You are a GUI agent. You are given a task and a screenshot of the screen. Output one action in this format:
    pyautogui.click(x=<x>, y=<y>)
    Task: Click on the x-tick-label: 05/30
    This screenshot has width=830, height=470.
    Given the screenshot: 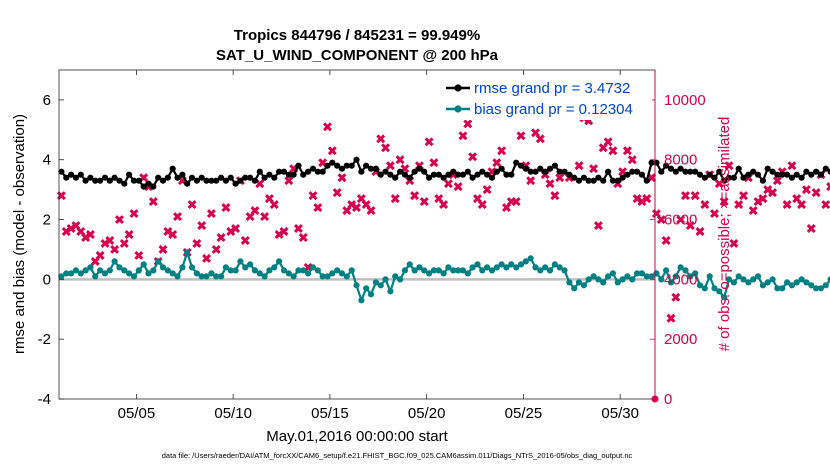 What is the action you would take?
    pyautogui.click(x=620, y=413)
    